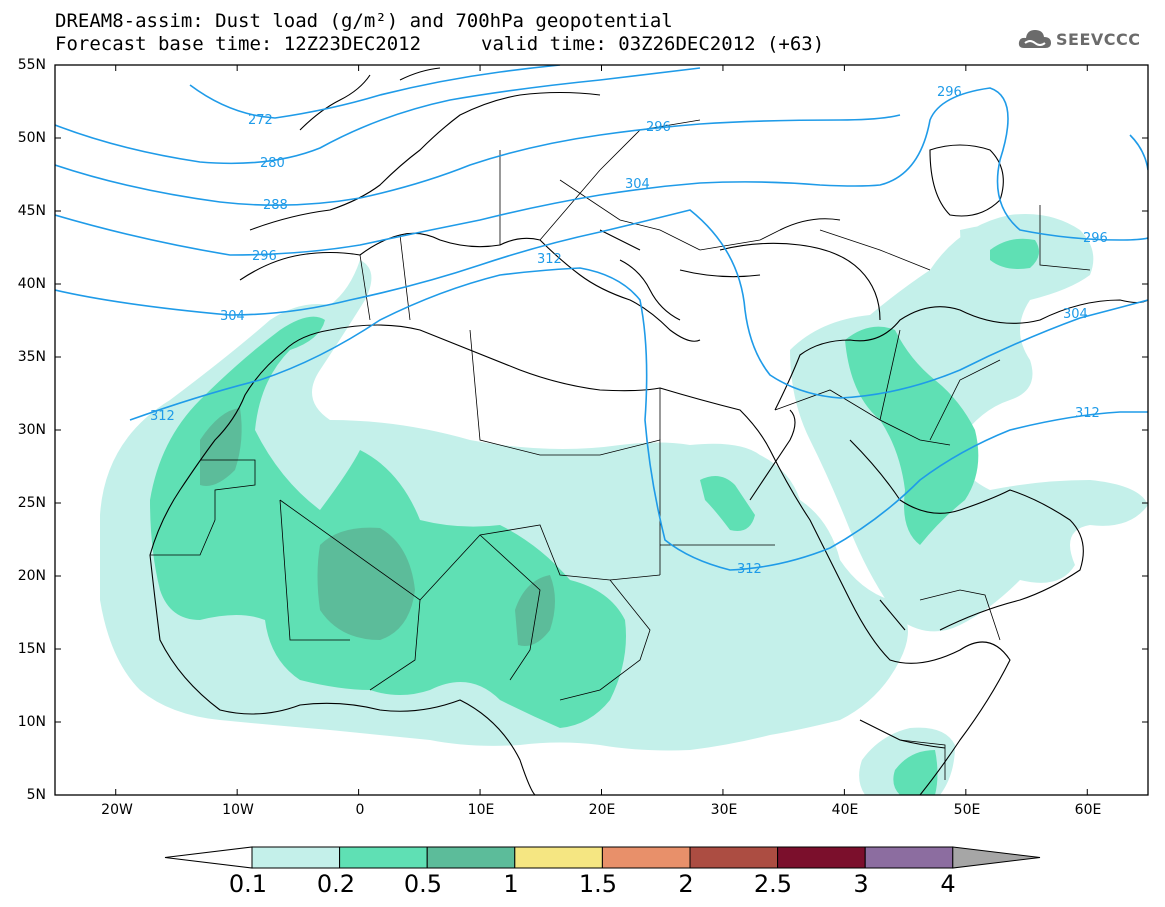 Image resolution: width=1165 pixels, height=907 pixels. What do you see at coordinates (948, 884) in the screenshot?
I see `colorbar-tick: 4` at bounding box center [948, 884].